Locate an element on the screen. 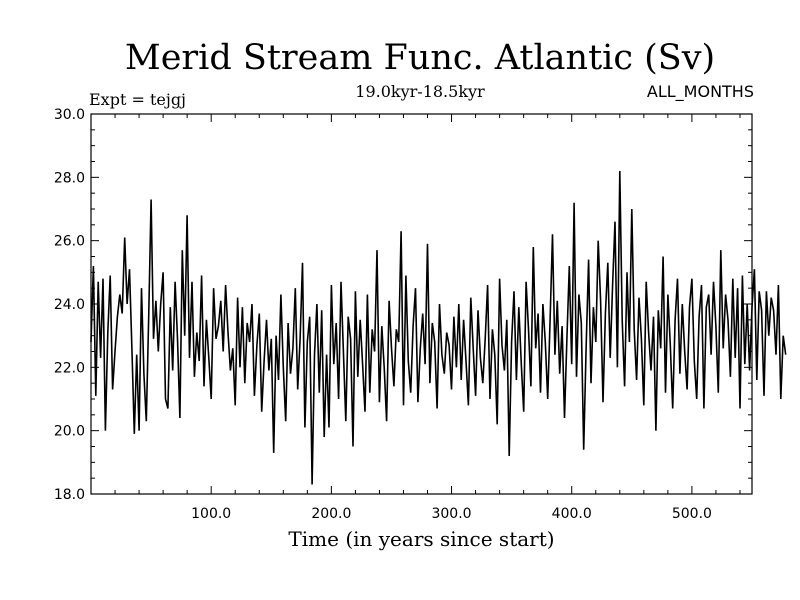 The width and height of the screenshot is (800, 600). y-tick-label: 20.0 is located at coordinates (69, 432).